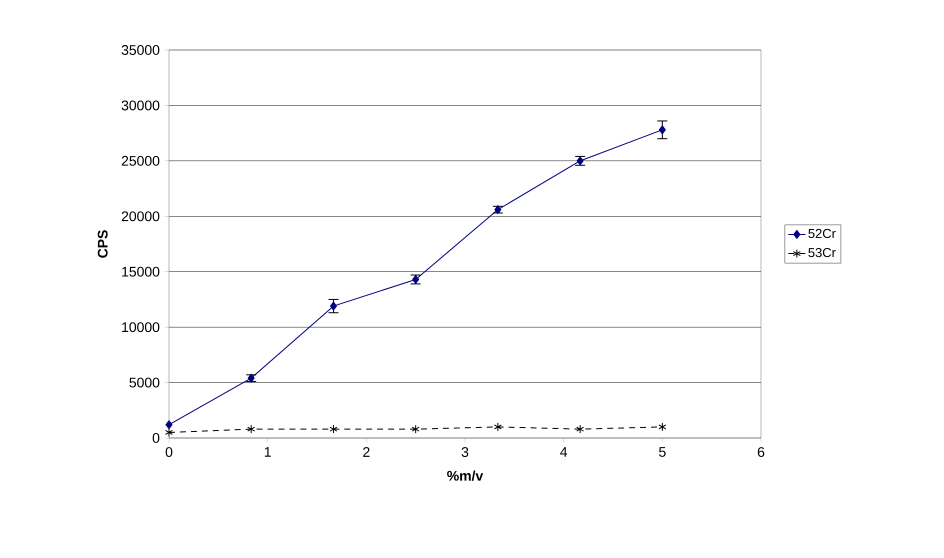  I want to click on legend-label: 52Cr, so click(822, 233).